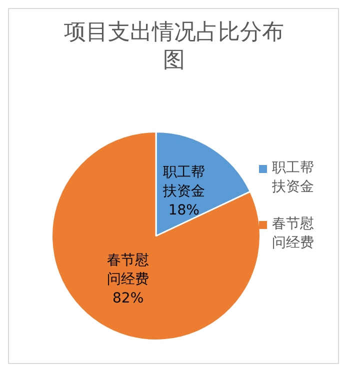 This screenshot has width=347, height=372. Describe the element at coordinates (174, 47) in the screenshot. I see `chart-title: 项目支出情况占比分布图` at that location.